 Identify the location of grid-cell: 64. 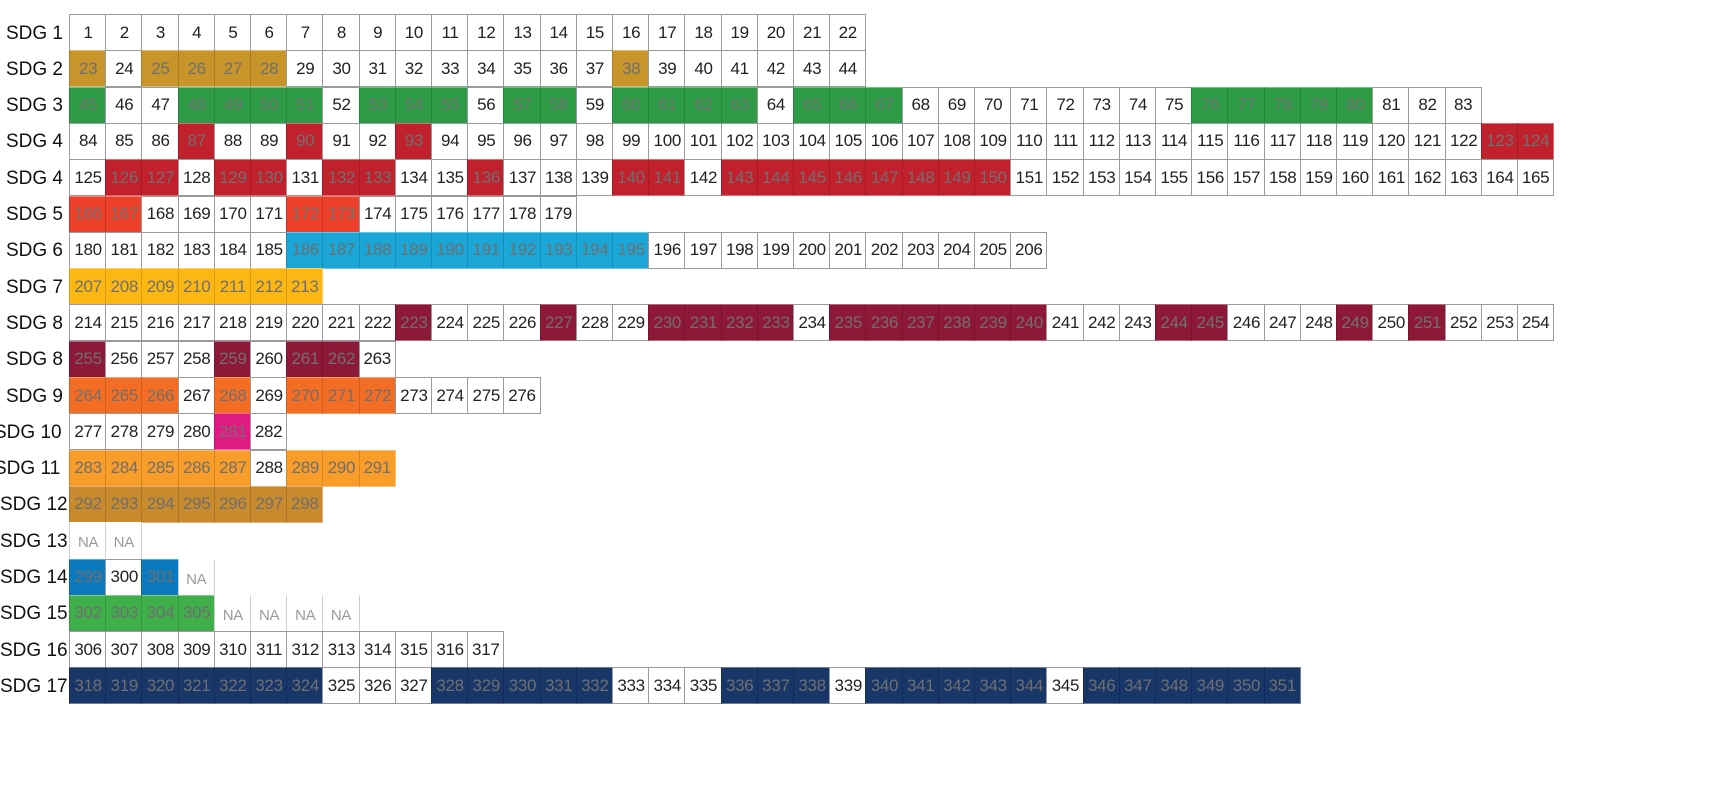
(775, 105).